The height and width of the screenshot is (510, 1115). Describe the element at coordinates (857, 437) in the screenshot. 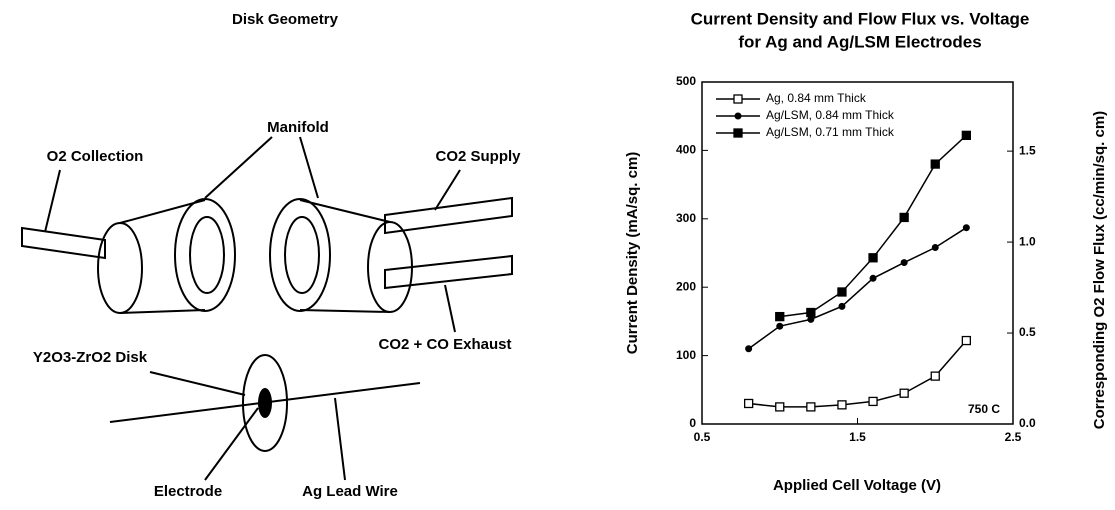

I see `x-tick-label: 1.5` at that location.